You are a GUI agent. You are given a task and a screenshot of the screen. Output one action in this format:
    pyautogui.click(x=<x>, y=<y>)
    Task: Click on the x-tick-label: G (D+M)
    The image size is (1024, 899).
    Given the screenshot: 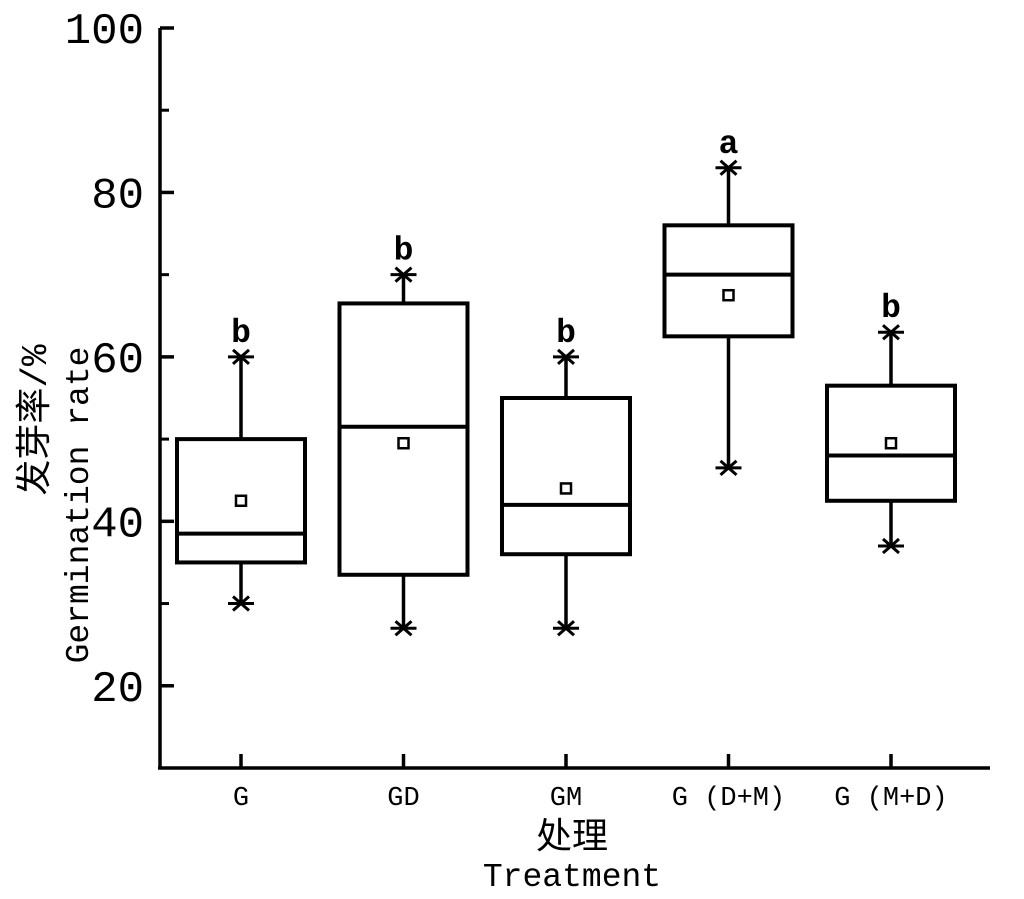 What is the action you would take?
    pyautogui.click(x=728, y=799)
    